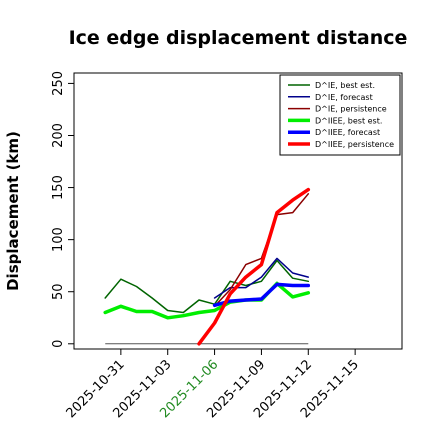 This screenshot has width=440, height=440. What do you see at coordinates (348, 120) in the screenshot?
I see `legend-label-3: D^IIEE, best est.` at bounding box center [348, 120].